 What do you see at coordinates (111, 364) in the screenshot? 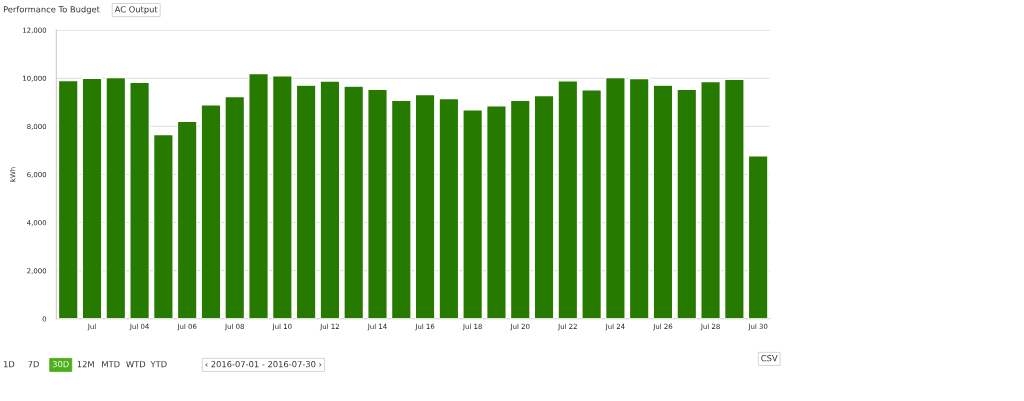
I see `text: MTD` at bounding box center [111, 364].